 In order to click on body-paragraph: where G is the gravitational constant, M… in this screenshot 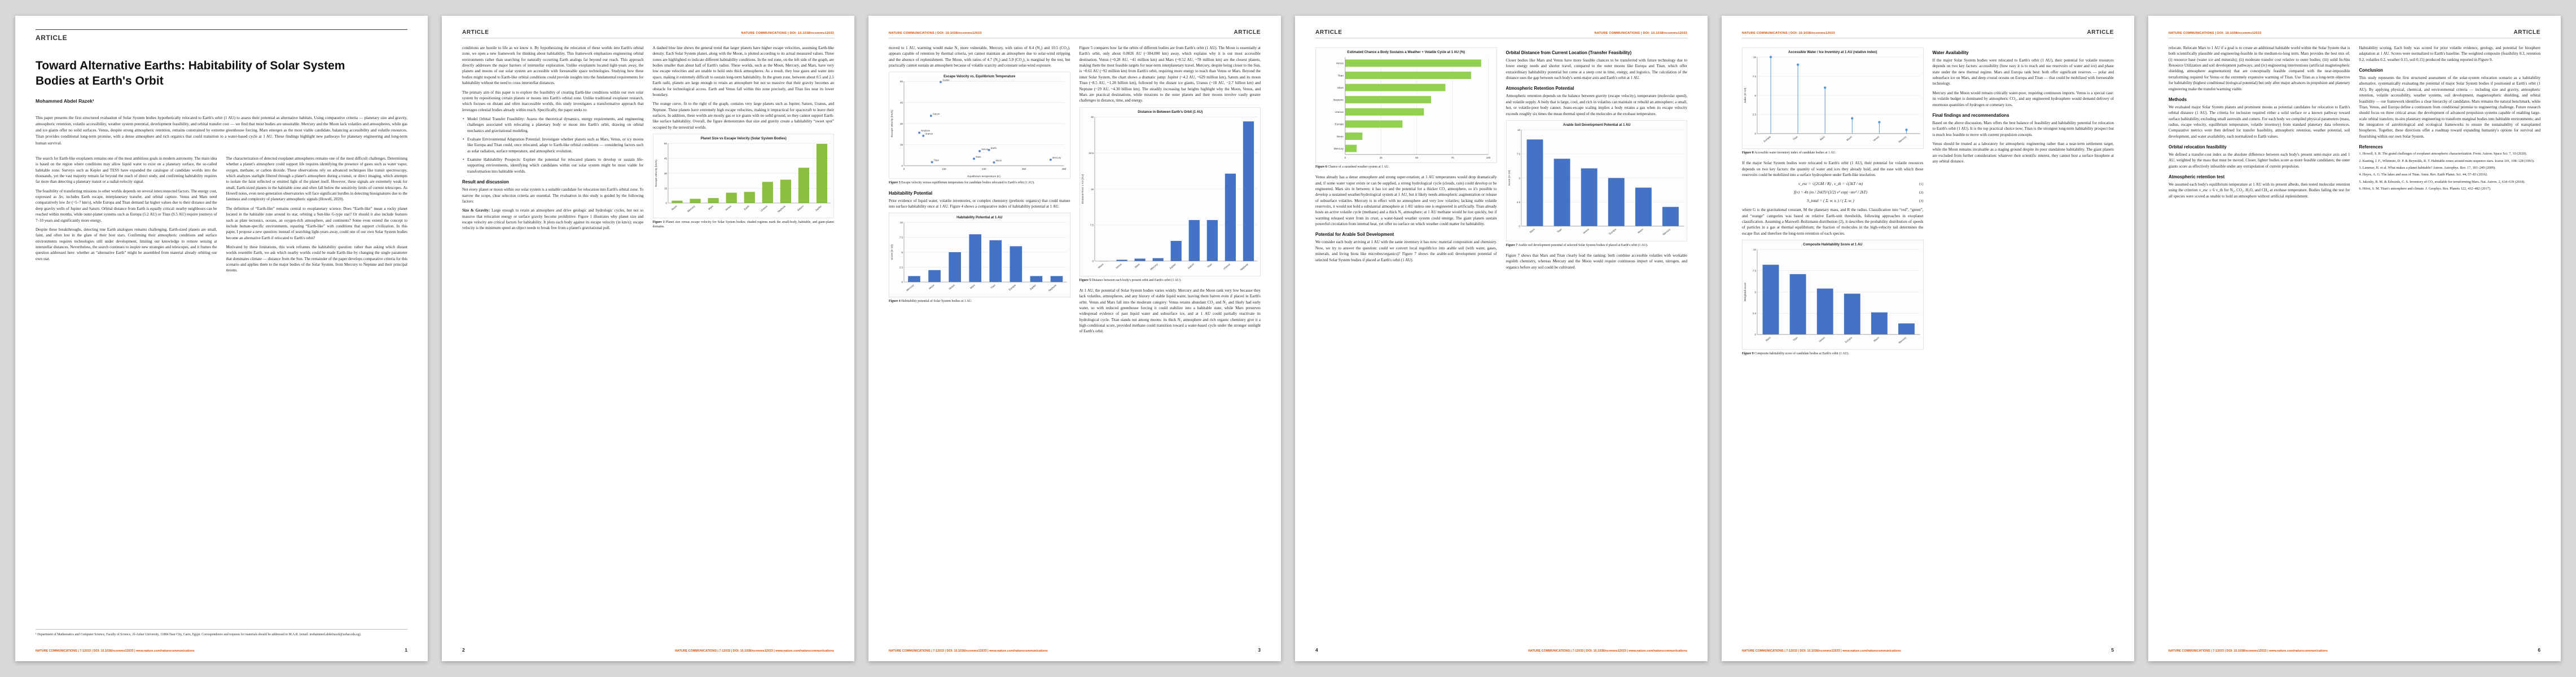, I will do `click(1833, 222)`.